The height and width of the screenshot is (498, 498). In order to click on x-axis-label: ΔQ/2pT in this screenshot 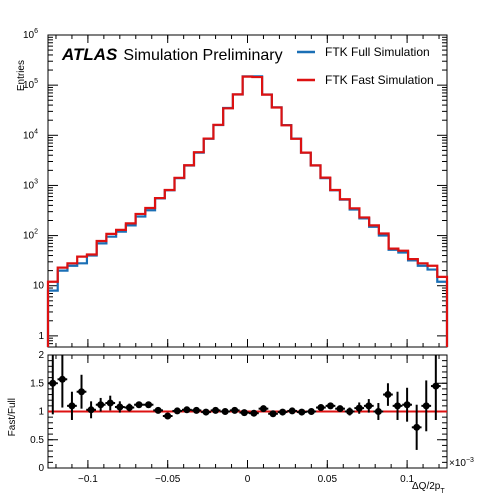, I will do `click(428, 488)`.